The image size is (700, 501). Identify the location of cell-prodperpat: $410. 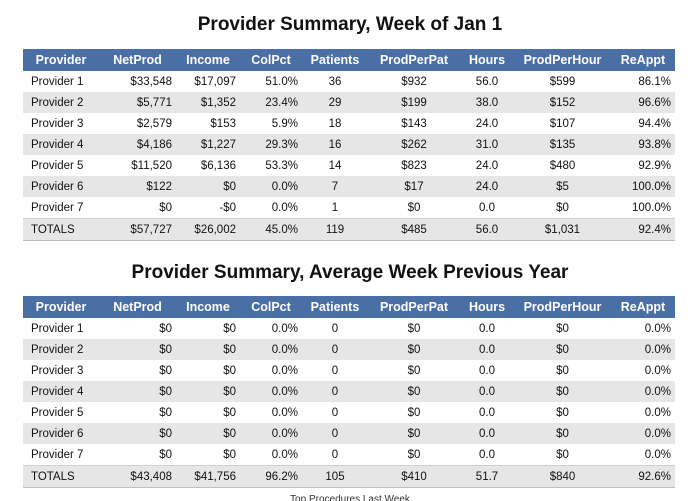
(414, 476).